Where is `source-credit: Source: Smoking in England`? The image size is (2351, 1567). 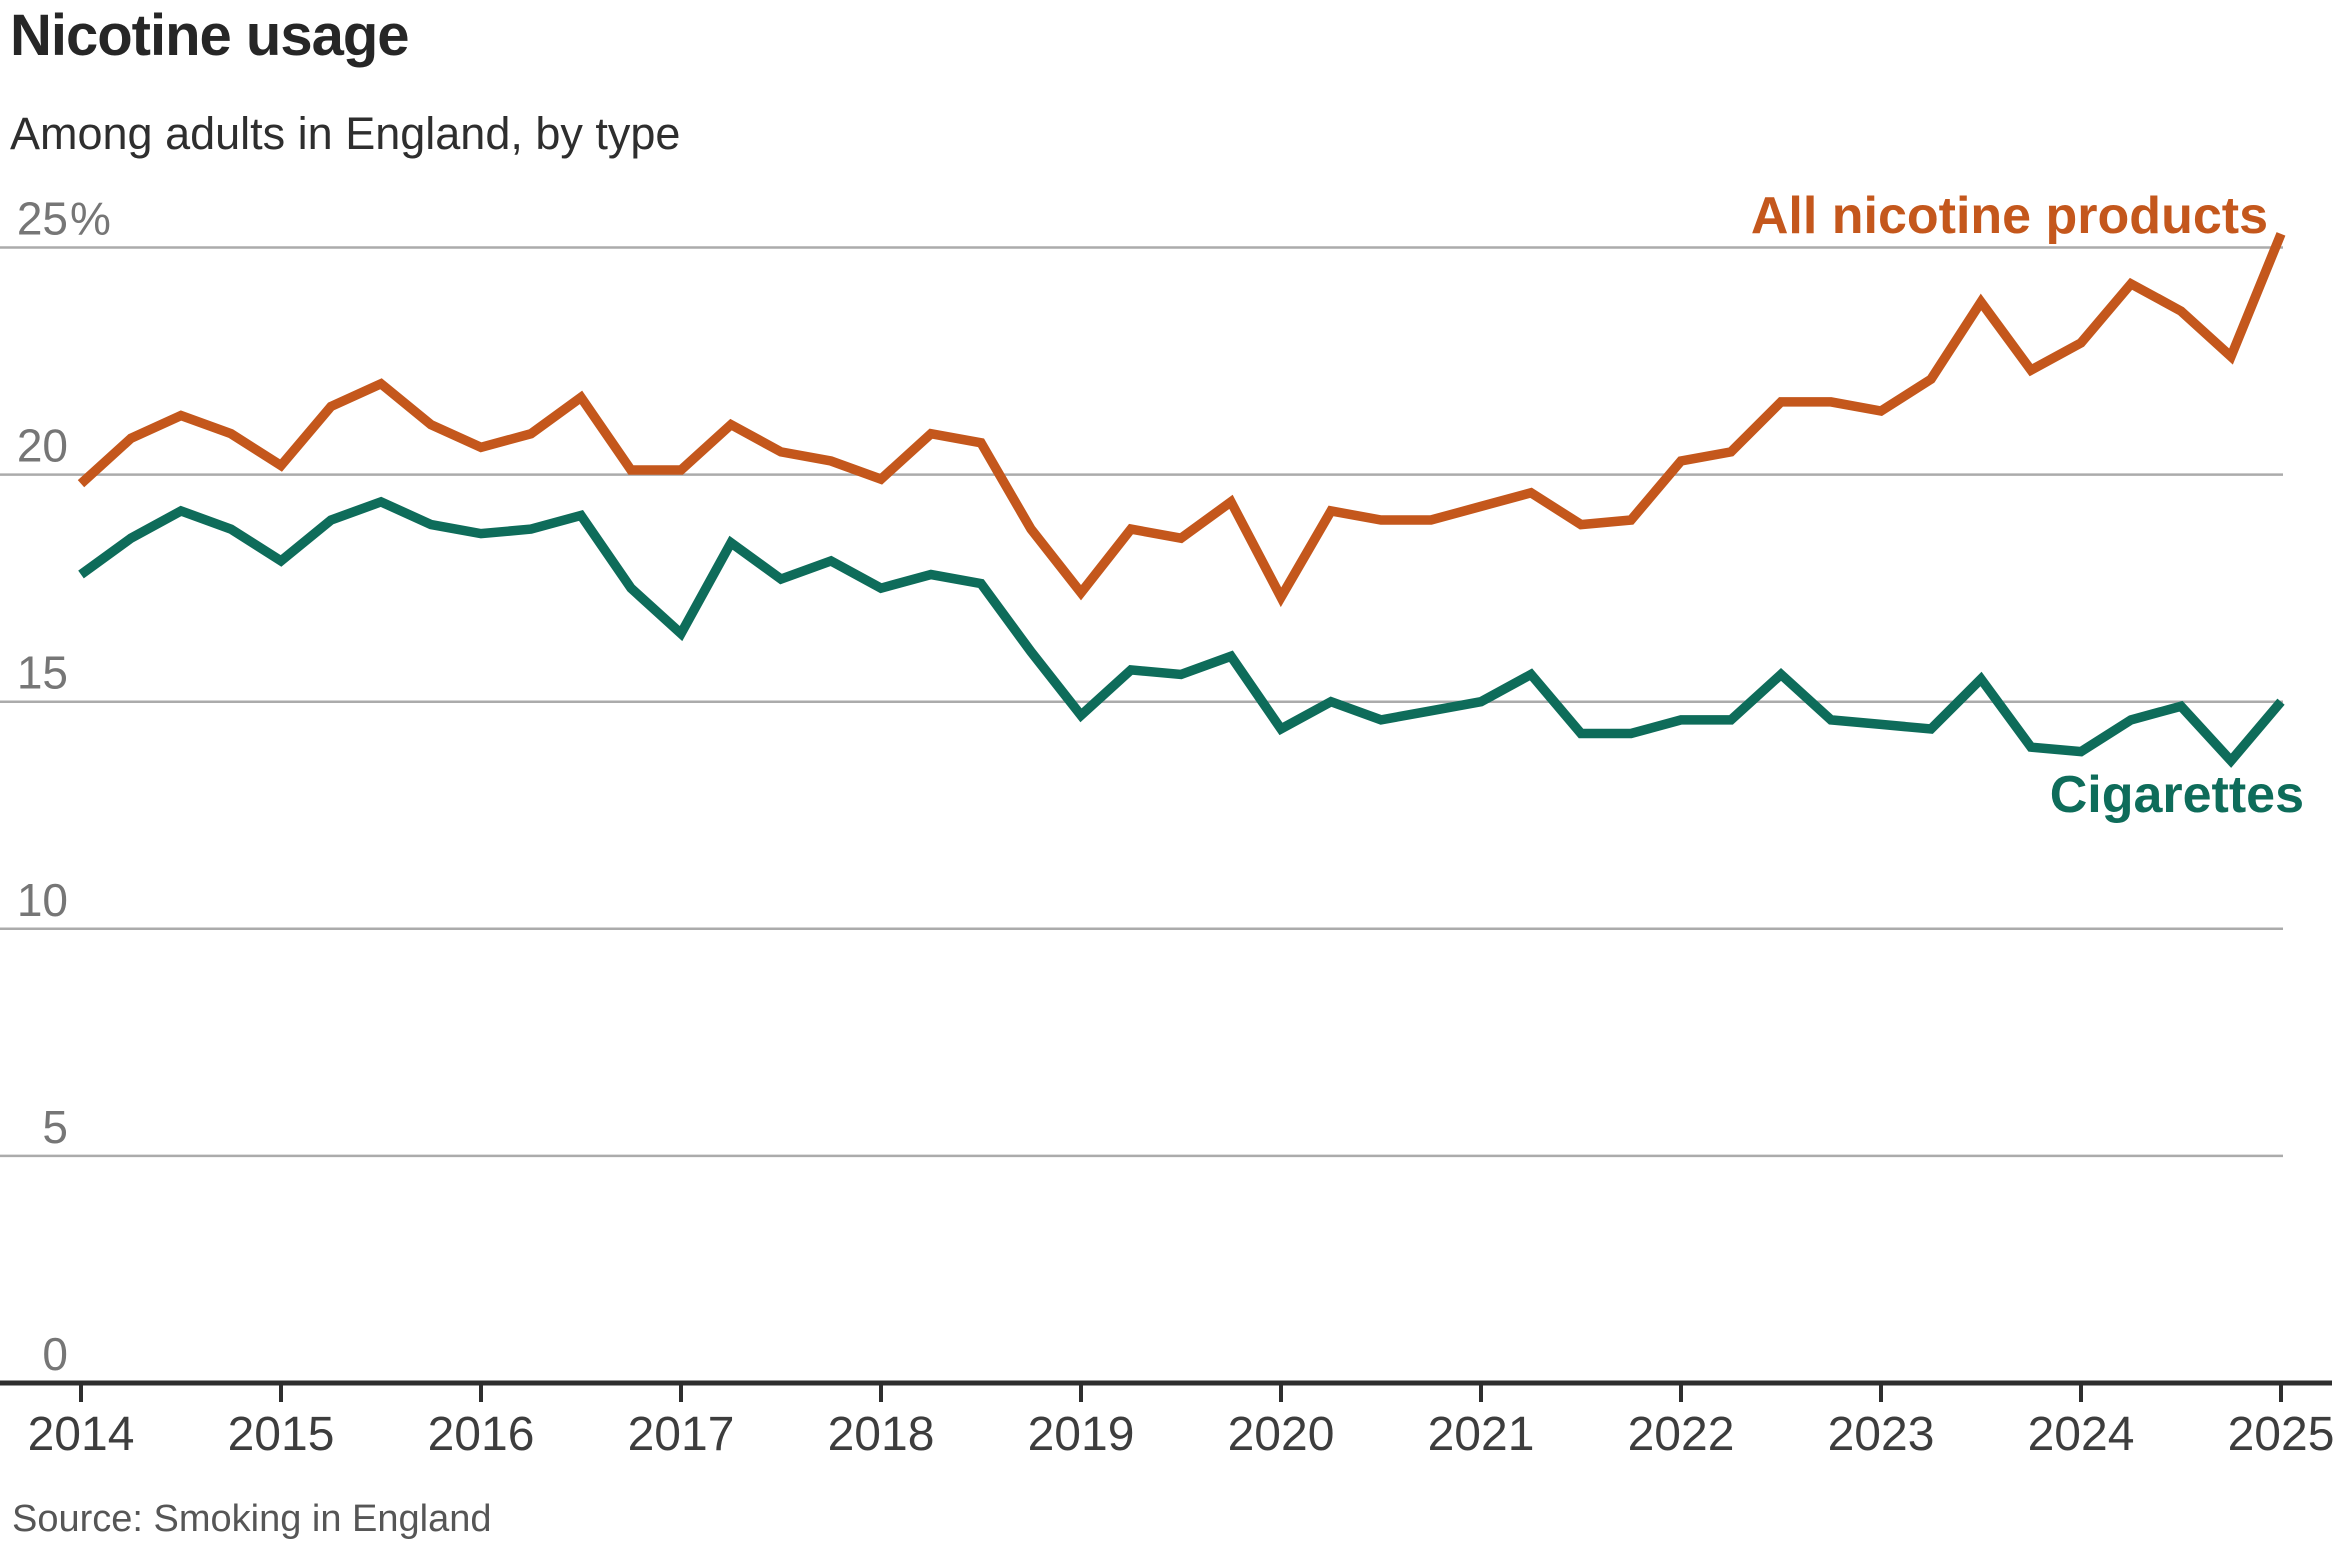 source-credit: Source: Smoking in England is located at coordinates (252, 1519).